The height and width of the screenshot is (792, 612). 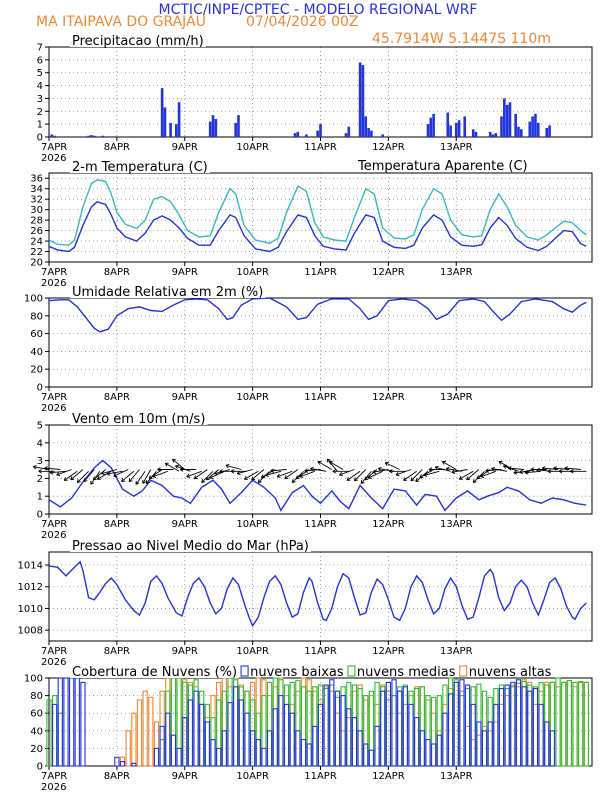 What do you see at coordinates (318, 10) in the screenshot?
I see `header-title: MCTIC/INPE/CPTEC - MODELO REGIONAL WRF` at bounding box center [318, 10].